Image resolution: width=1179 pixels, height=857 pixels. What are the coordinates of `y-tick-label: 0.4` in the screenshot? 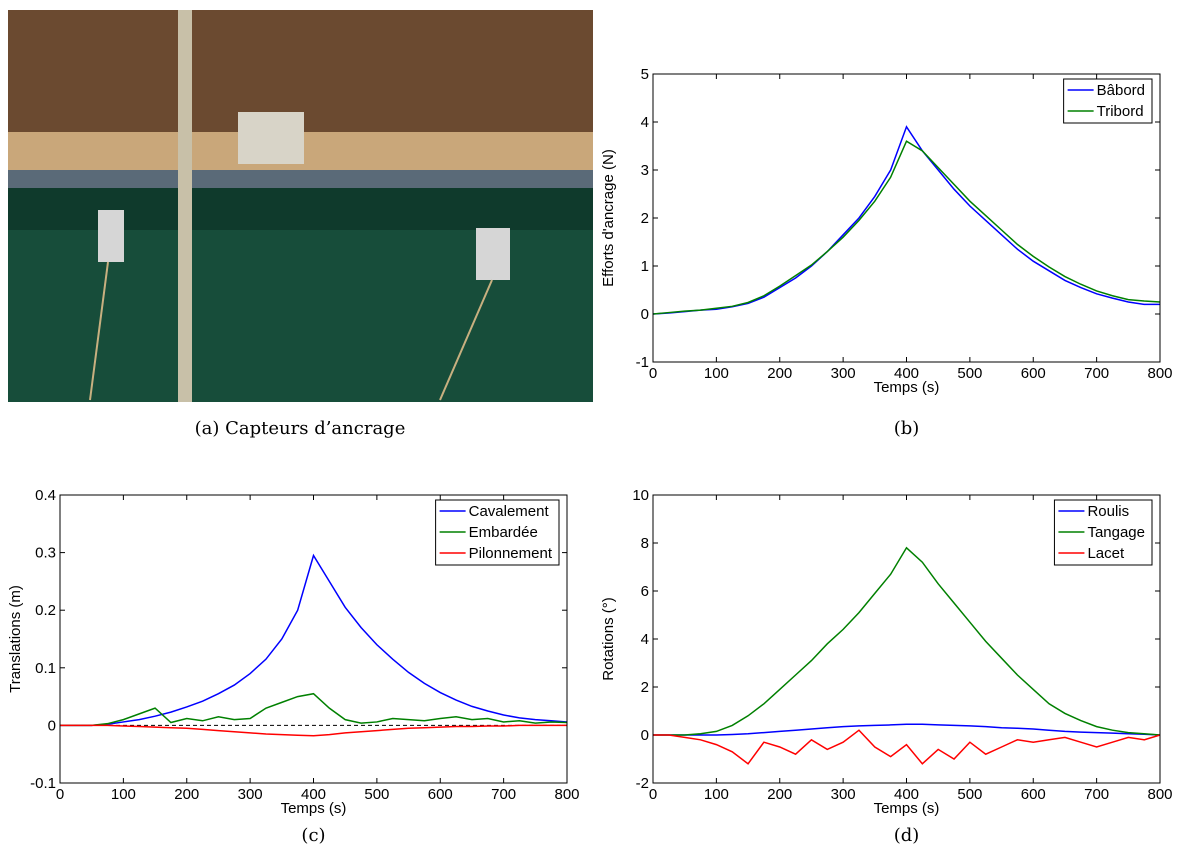 It's located at (45, 495).